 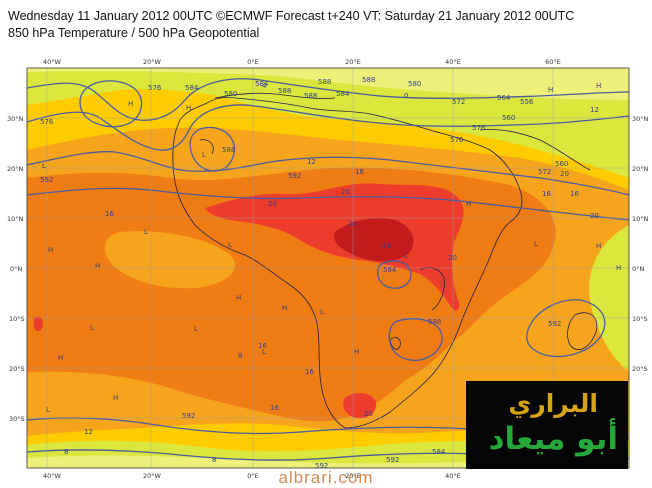 I want to click on longitude-label: 40°E, so click(x=453, y=476).